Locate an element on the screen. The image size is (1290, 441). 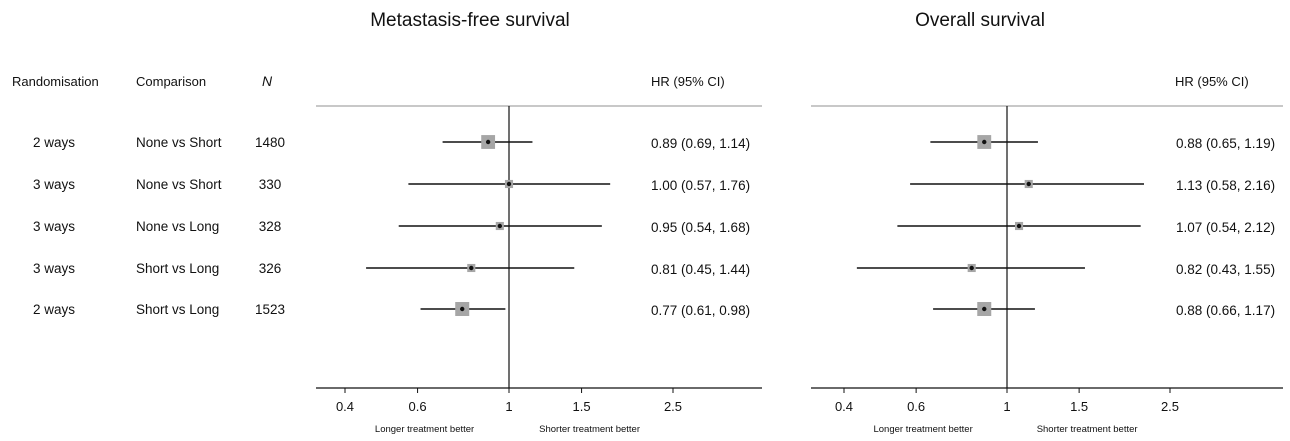
hr-value-label: 0.81 (0.45, 1.44) is located at coordinates (700, 269).